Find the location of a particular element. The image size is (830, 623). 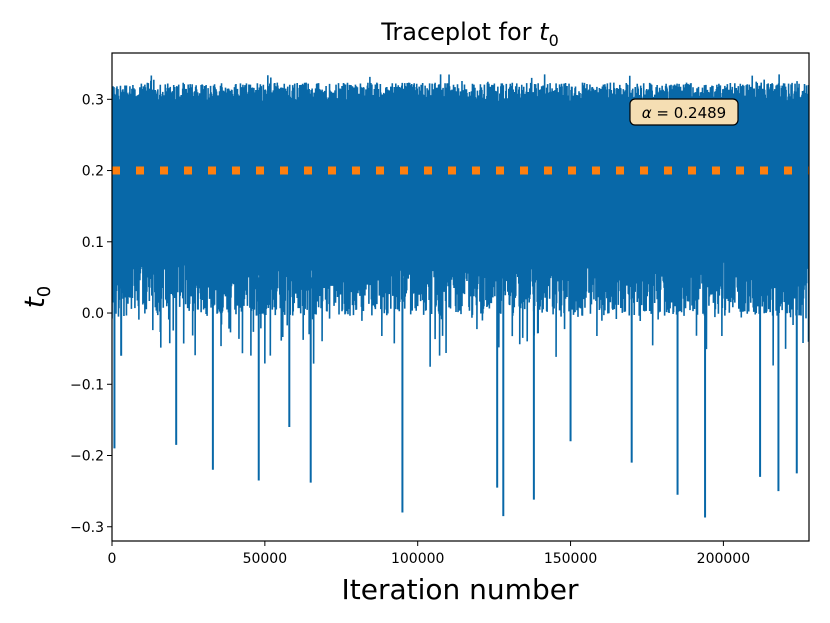

x-tick-label: 150000 is located at coordinates (570, 559).